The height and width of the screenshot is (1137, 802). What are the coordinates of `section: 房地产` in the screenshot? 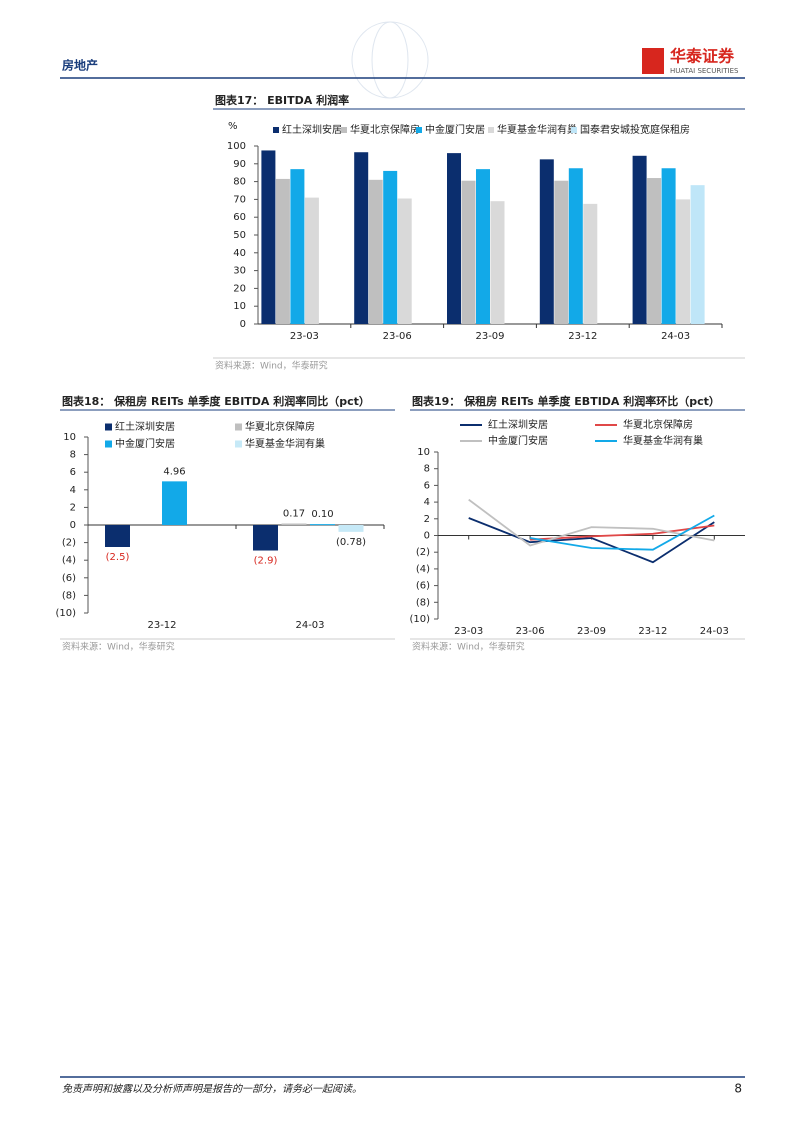 It's located at (80, 65).